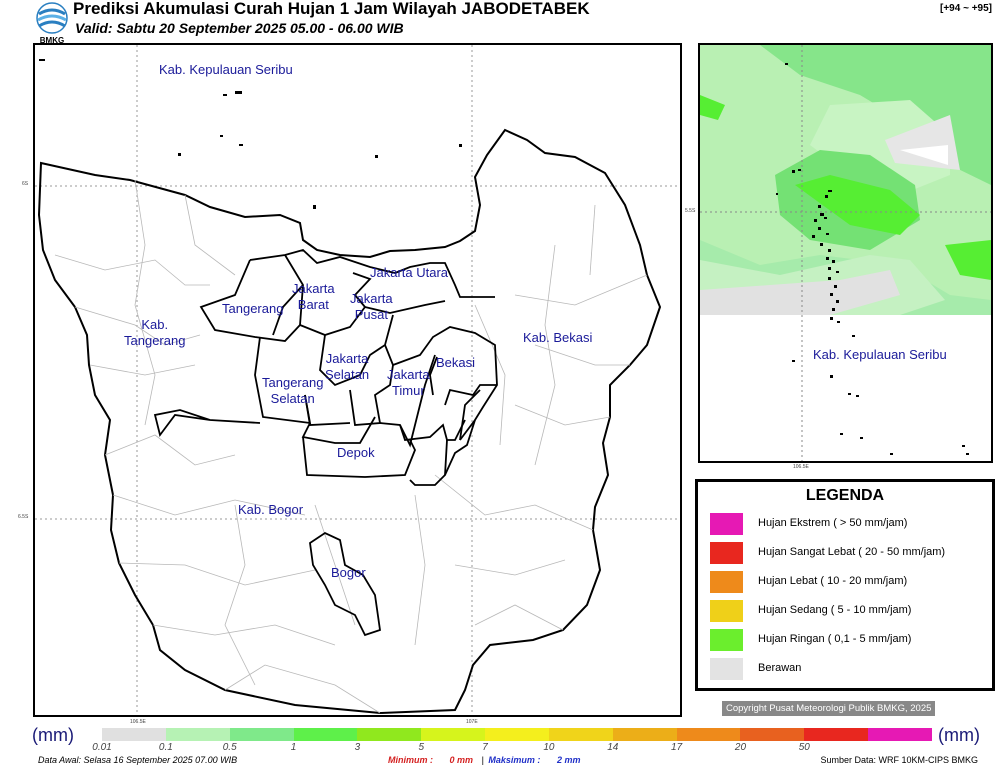 This screenshot has height=769, width=1000. I want to click on label-tangerang: Tangerang, so click(253, 308).